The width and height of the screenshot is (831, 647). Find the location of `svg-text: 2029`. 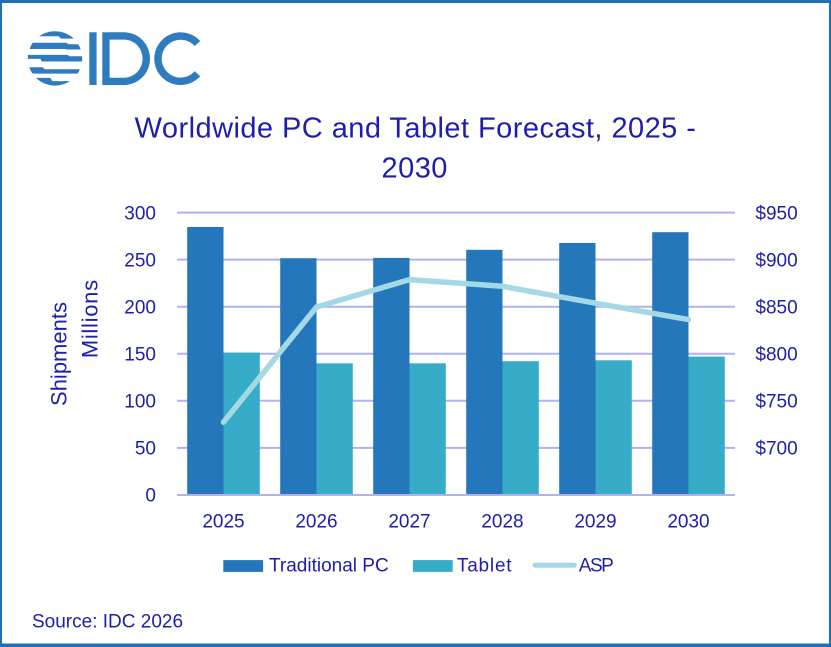

svg-text: 2029 is located at coordinates (595, 522).